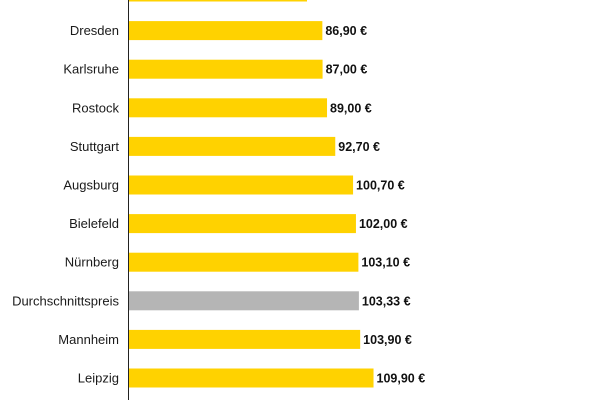 The width and height of the screenshot is (600, 400). What do you see at coordinates (228, 108) in the screenshot?
I see `bar-rostock` at bounding box center [228, 108].